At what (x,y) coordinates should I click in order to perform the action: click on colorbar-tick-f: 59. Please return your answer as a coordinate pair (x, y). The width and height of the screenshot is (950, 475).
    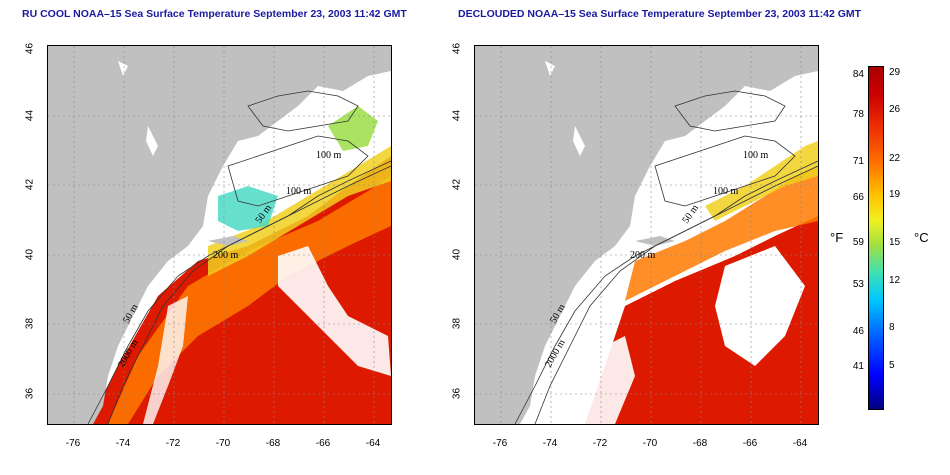
    Looking at the image, I should click on (858, 242).